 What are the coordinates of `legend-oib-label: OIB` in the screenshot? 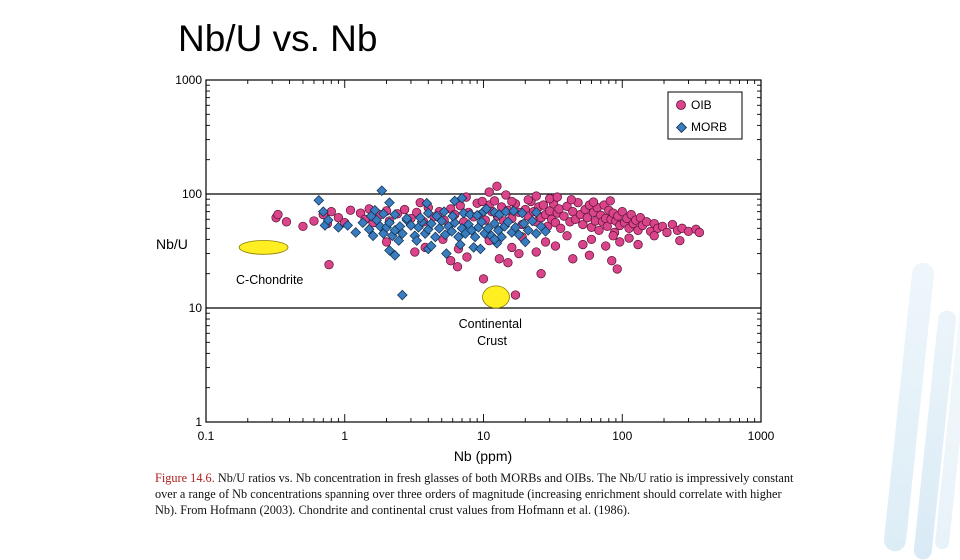 It's located at (701, 105).